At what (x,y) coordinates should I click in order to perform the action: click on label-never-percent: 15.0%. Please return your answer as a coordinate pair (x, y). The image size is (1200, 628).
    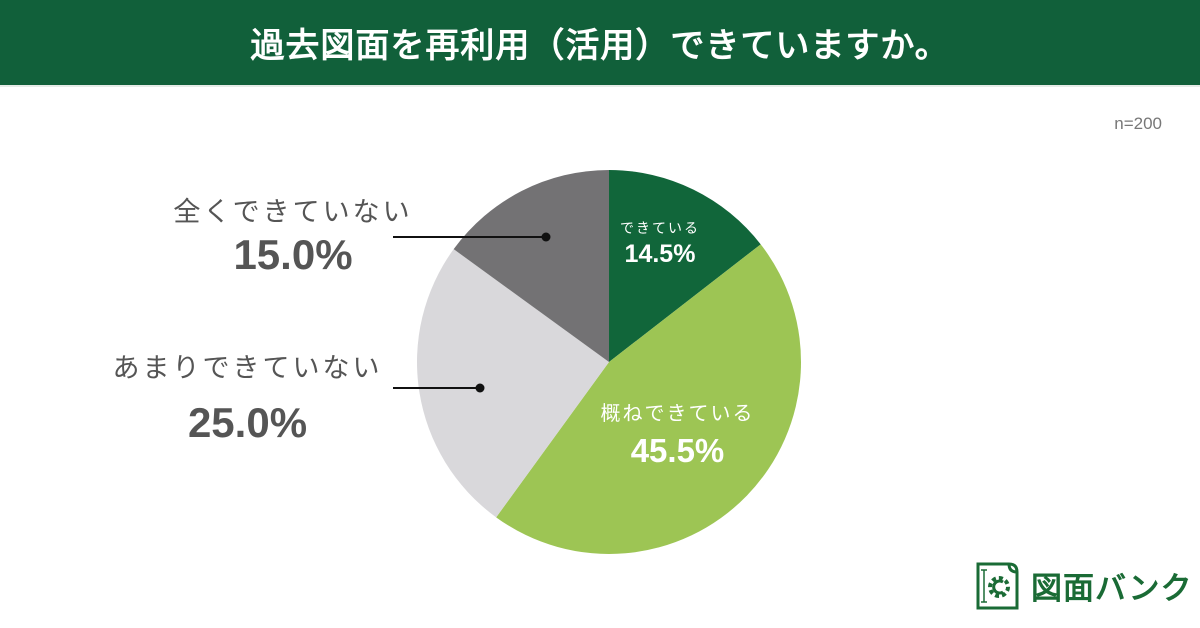
    Looking at the image, I should click on (293, 254).